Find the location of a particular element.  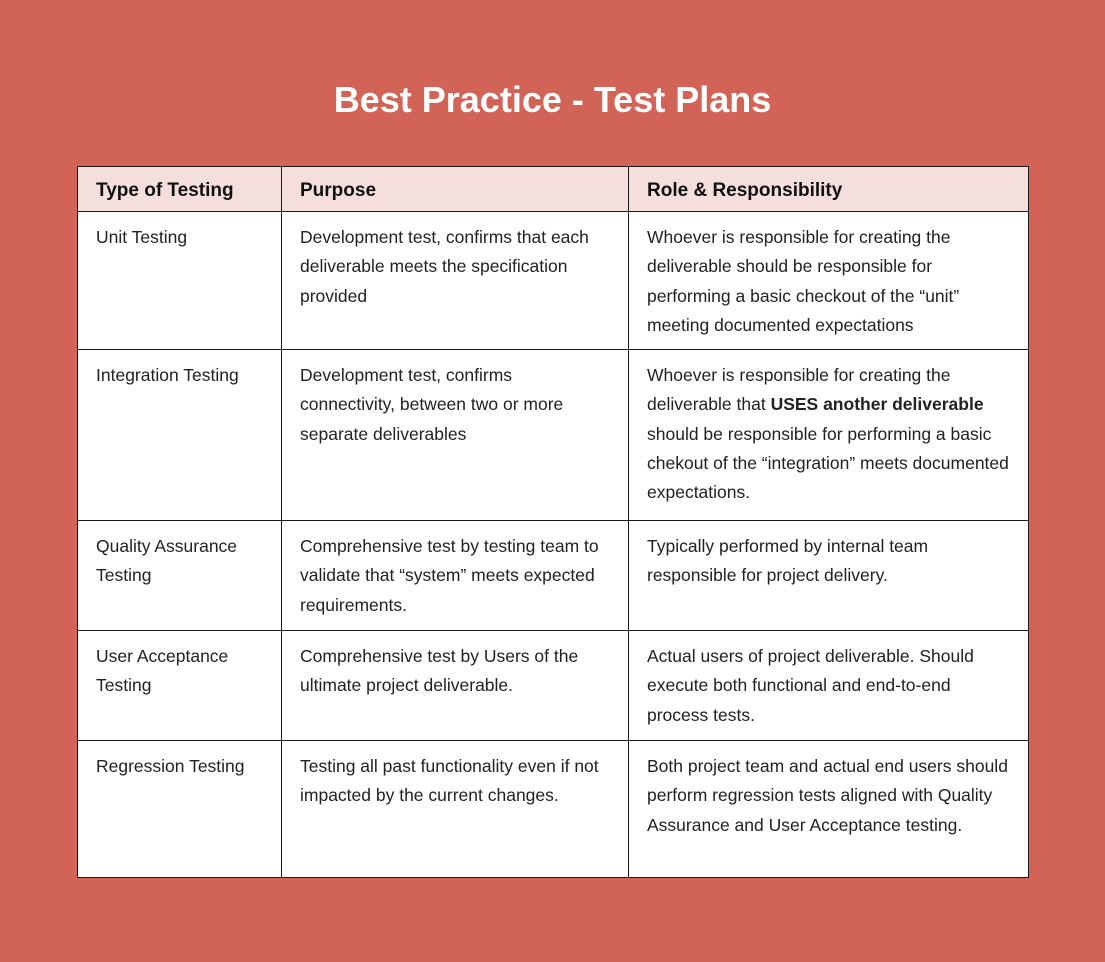

cell-type: User Acceptance Testing is located at coordinates (179, 685).